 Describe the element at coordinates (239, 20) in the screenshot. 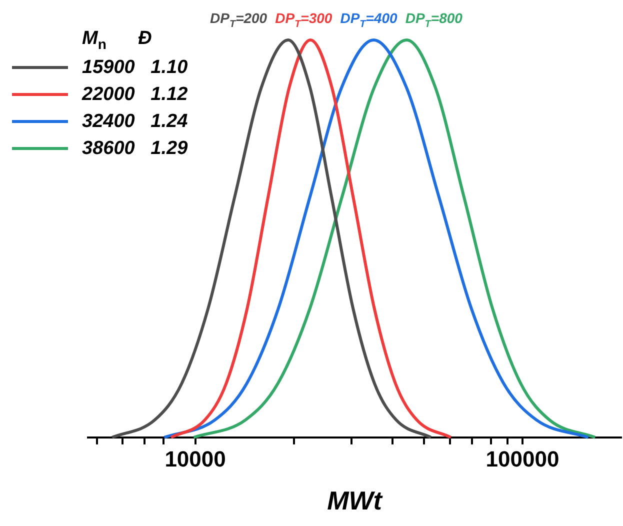

I see `text: DP$_{T}$=200` at that location.